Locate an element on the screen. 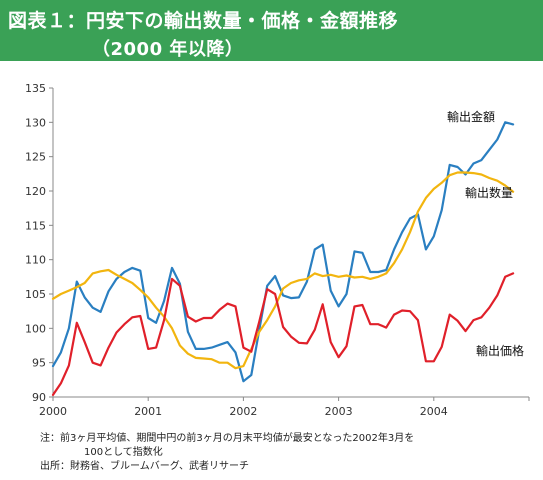 Image resolution: width=543 pixels, height=480 pixels. x-tick-label: 2000 is located at coordinates (53, 411).